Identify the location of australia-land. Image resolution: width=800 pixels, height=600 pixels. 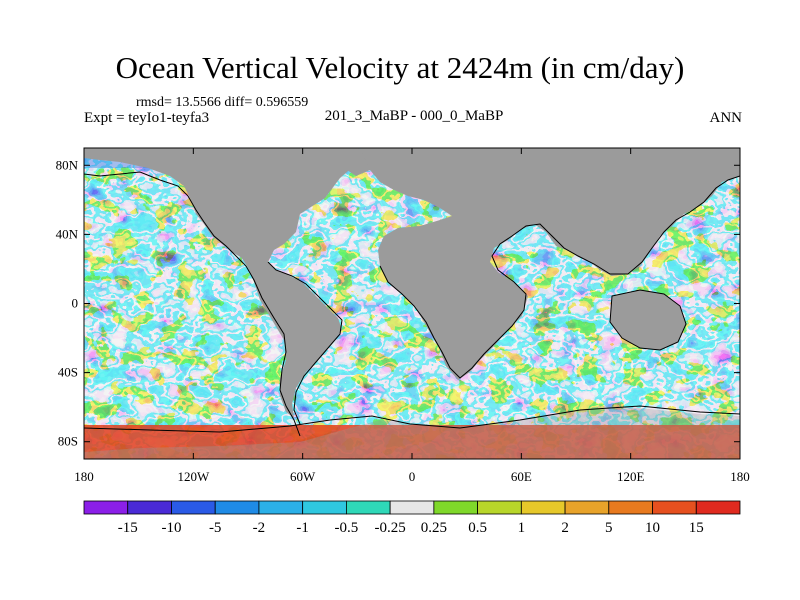
(648, 320).